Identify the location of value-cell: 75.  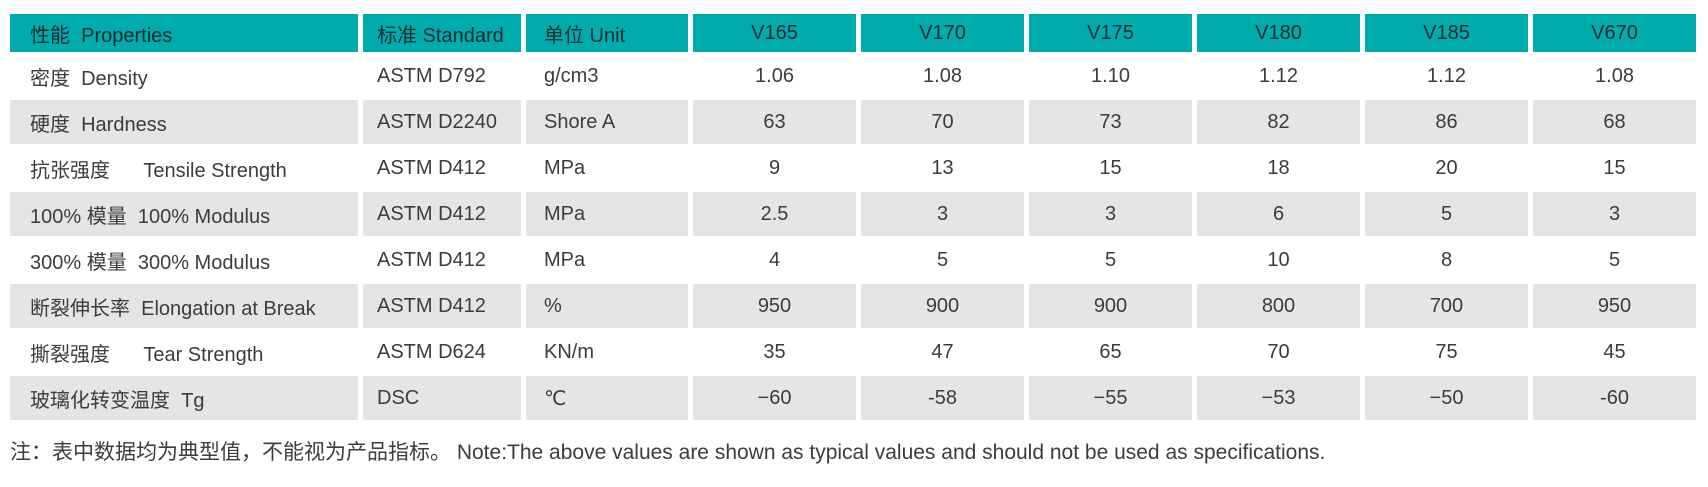
(1446, 352).